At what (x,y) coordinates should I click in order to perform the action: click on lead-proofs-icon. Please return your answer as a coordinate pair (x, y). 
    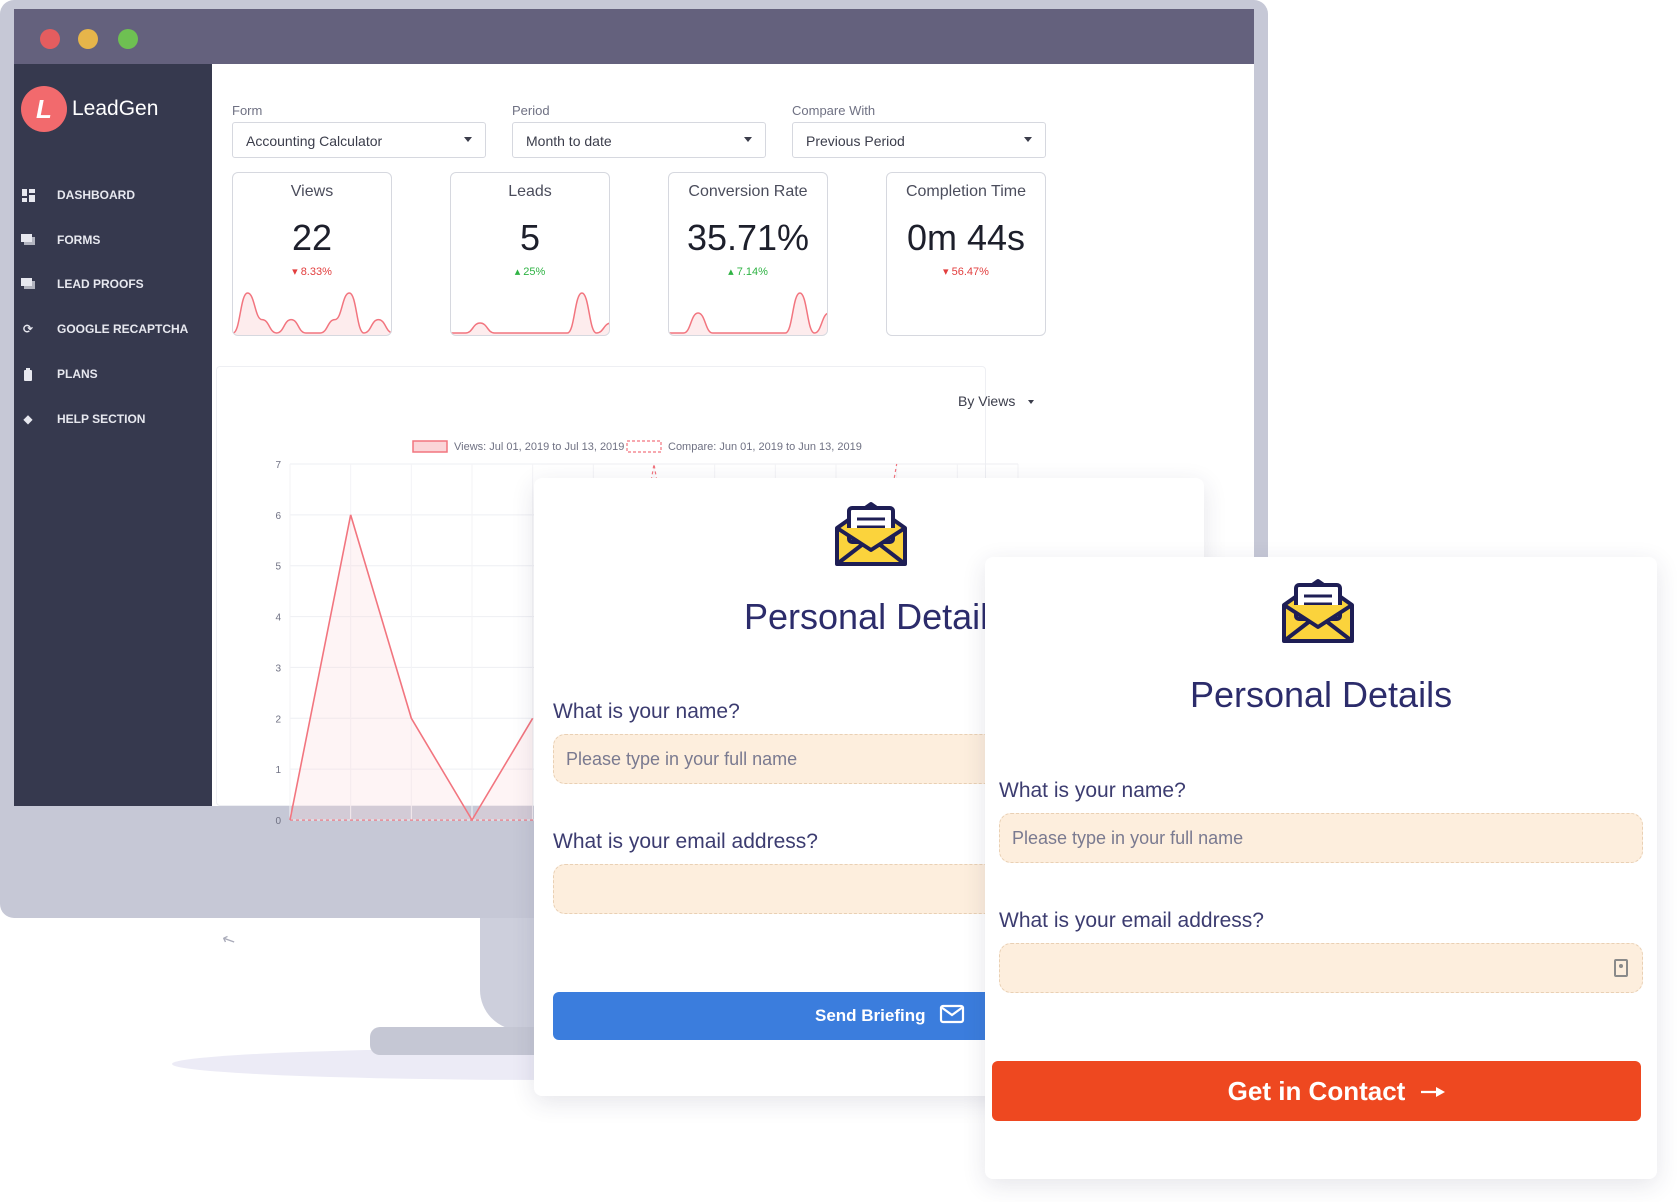
    Looking at the image, I should click on (28, 284).